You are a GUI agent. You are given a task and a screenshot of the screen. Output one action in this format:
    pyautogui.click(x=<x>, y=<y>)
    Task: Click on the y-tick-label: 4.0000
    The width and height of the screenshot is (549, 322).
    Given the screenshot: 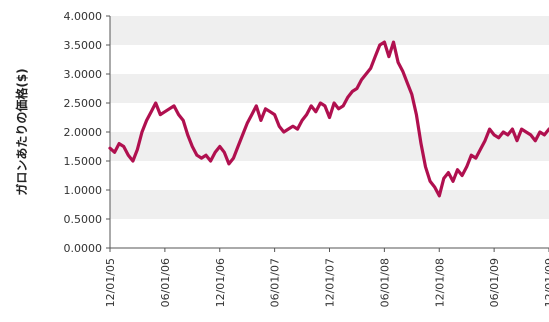 What is the action you would take?
    pyautogui.click(x=83, y=16)
    